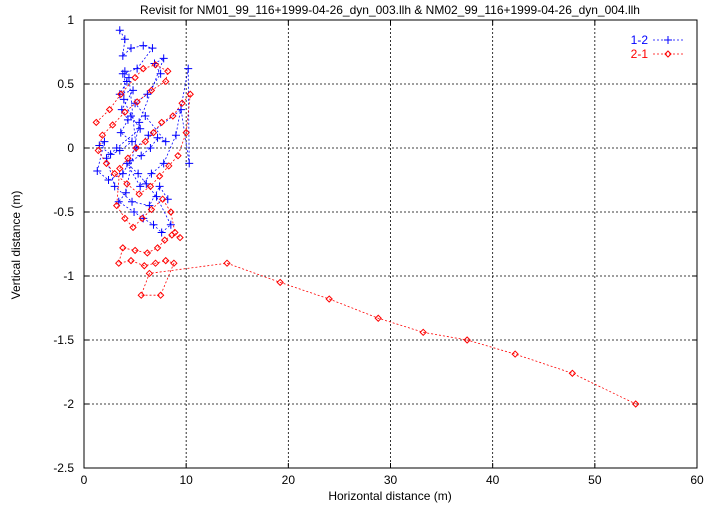 The image size is (721, 505). Describe the element at coordinates (63, 212) in the screenshot. I see `y-tick-label: -0.5` at that location.